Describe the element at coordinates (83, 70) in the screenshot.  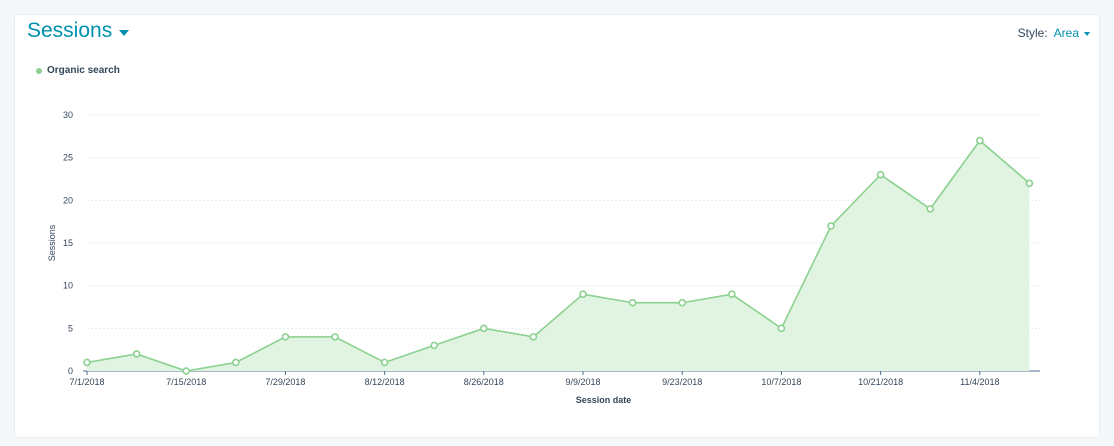
I see `legend-label: Organic search` at that location.